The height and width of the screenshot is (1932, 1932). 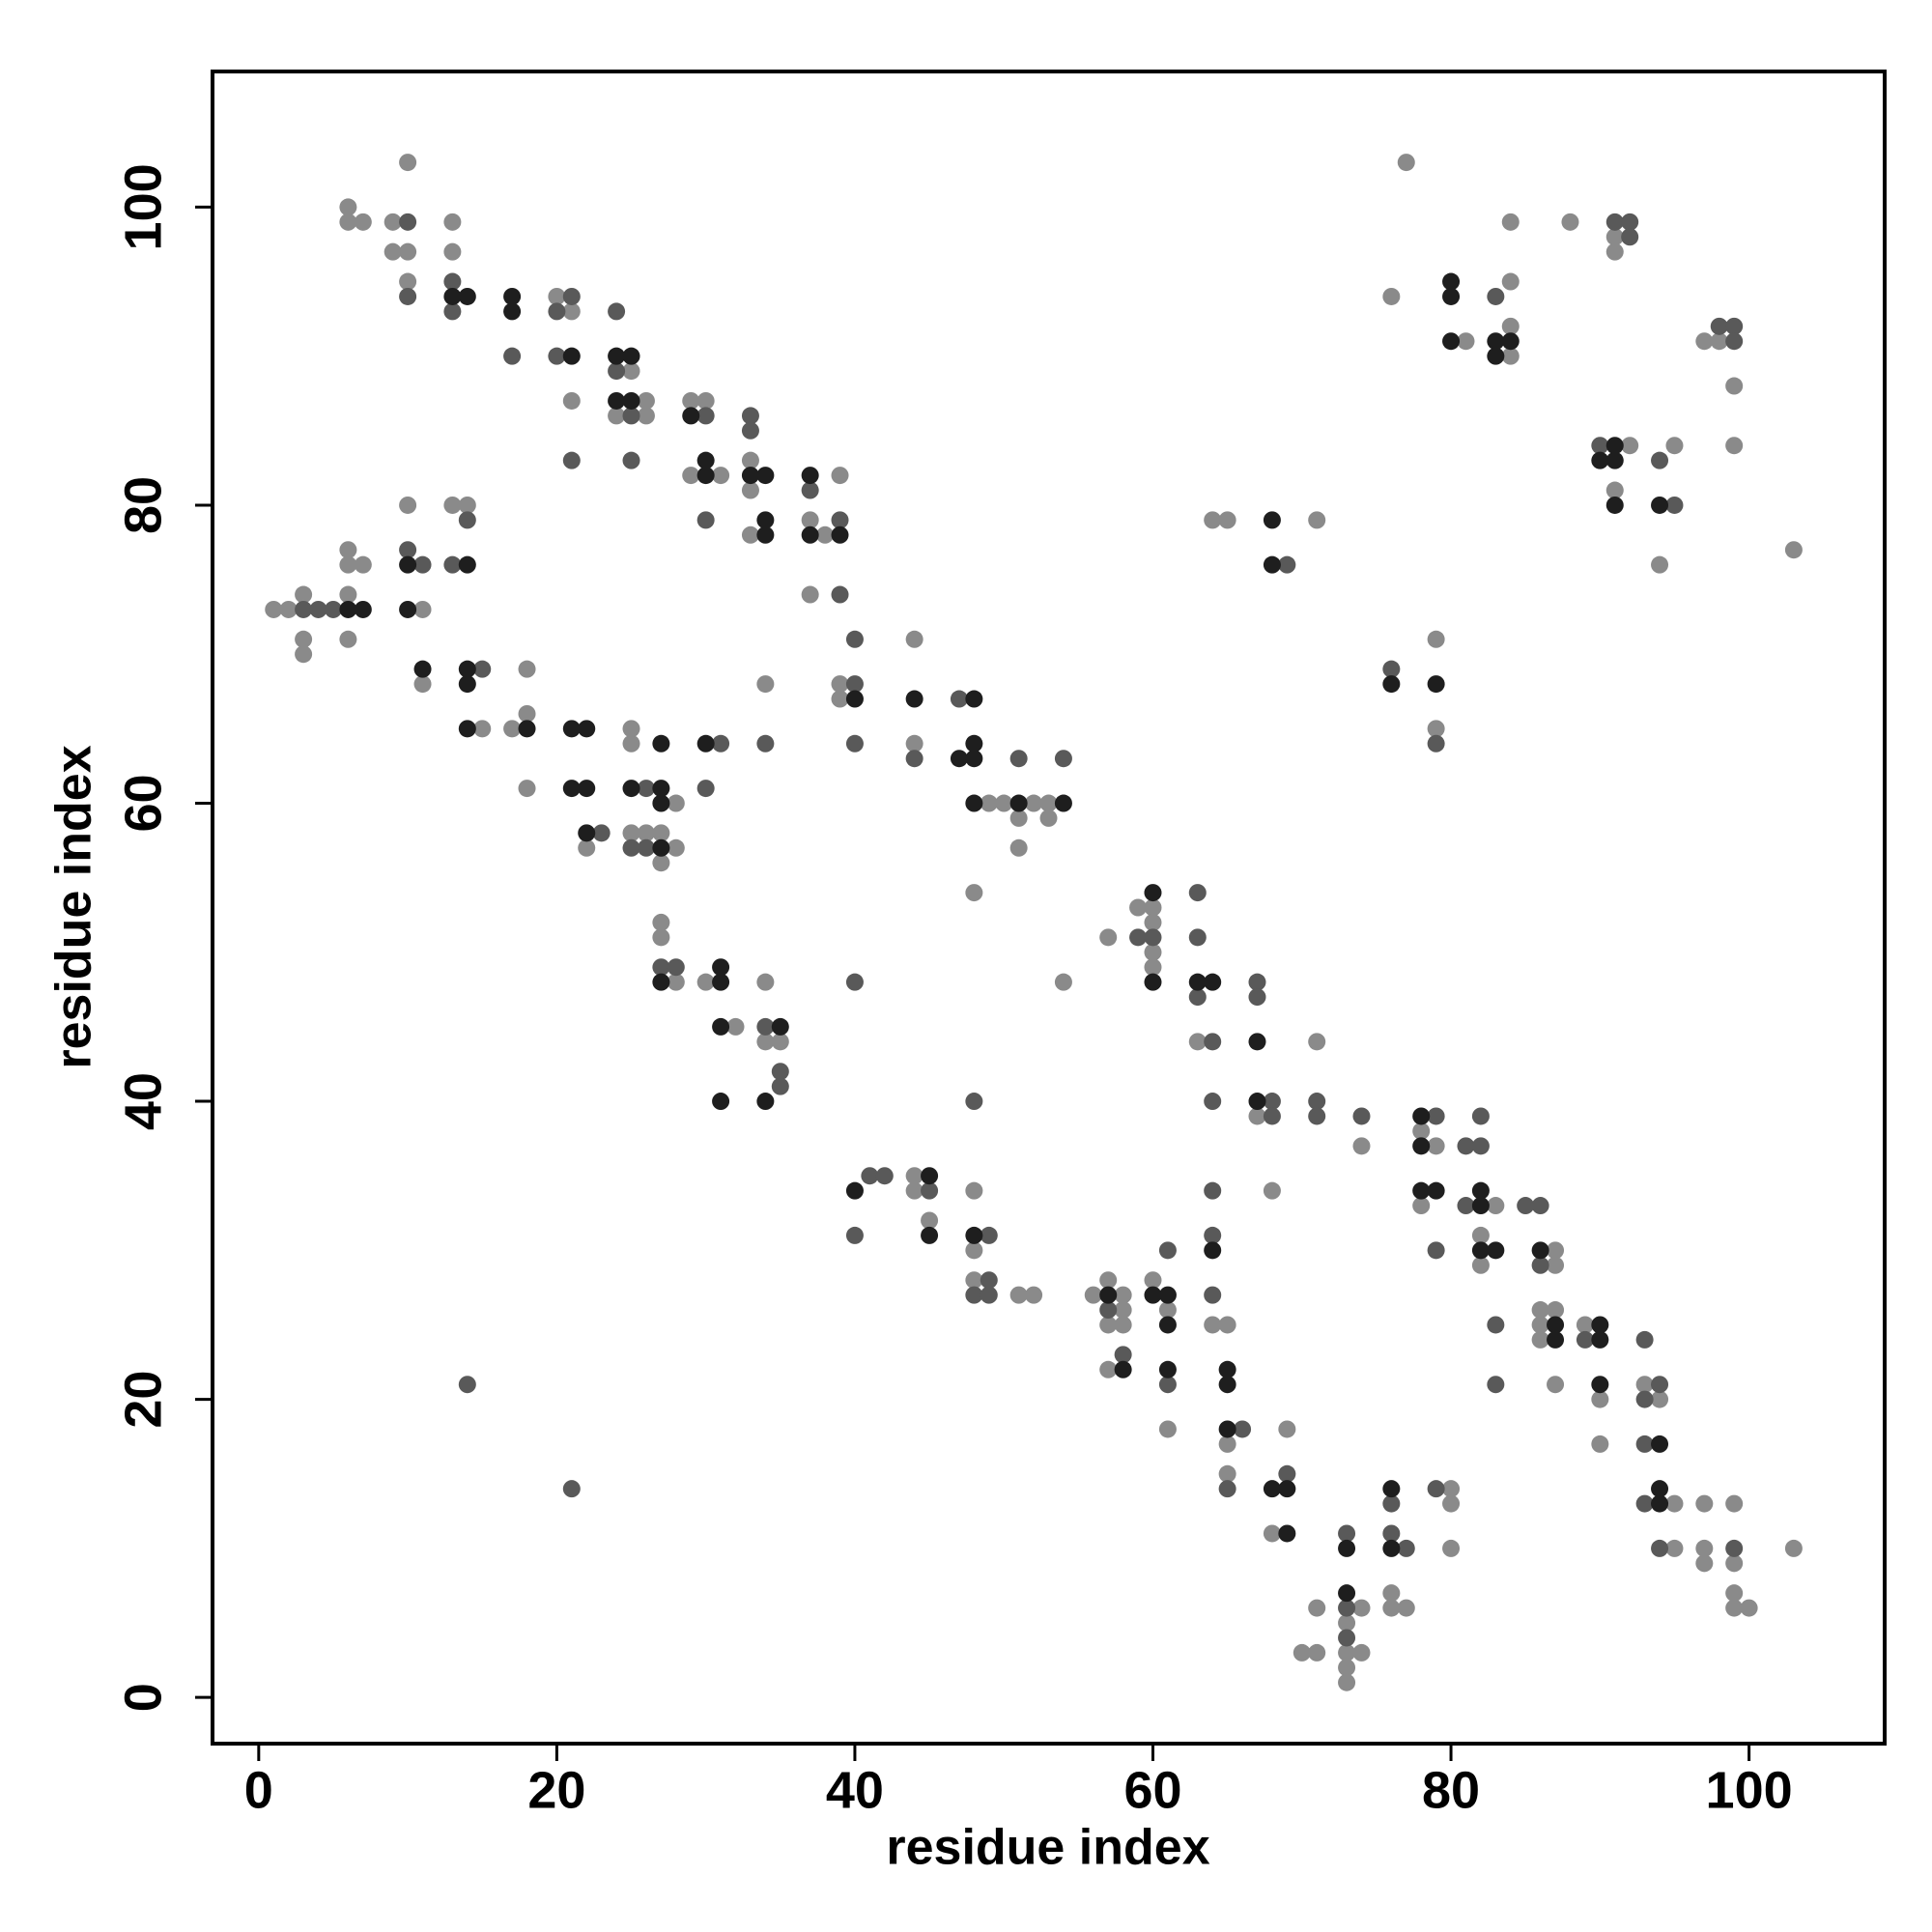 I want to click on x-tick-label: 40, so click(x=855, y=1790).